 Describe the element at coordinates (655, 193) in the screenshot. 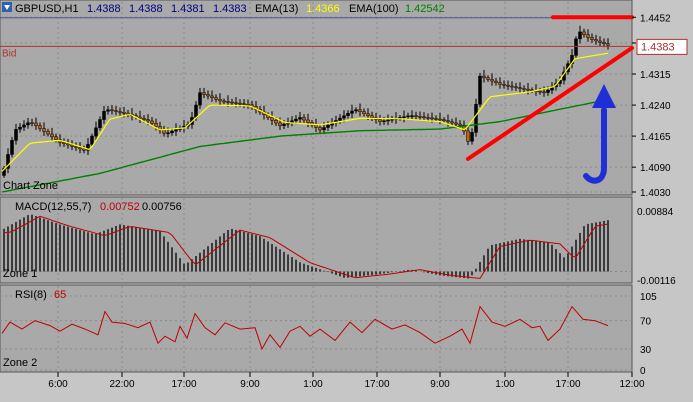

I see `price-tick-label: 1.4030` at that location.